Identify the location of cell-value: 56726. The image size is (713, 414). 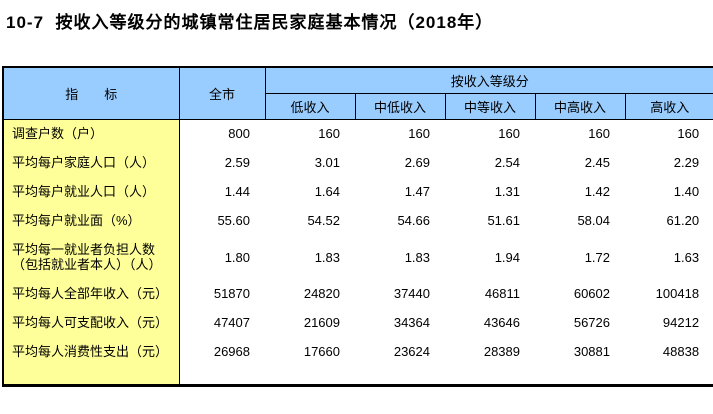
(580, 322).